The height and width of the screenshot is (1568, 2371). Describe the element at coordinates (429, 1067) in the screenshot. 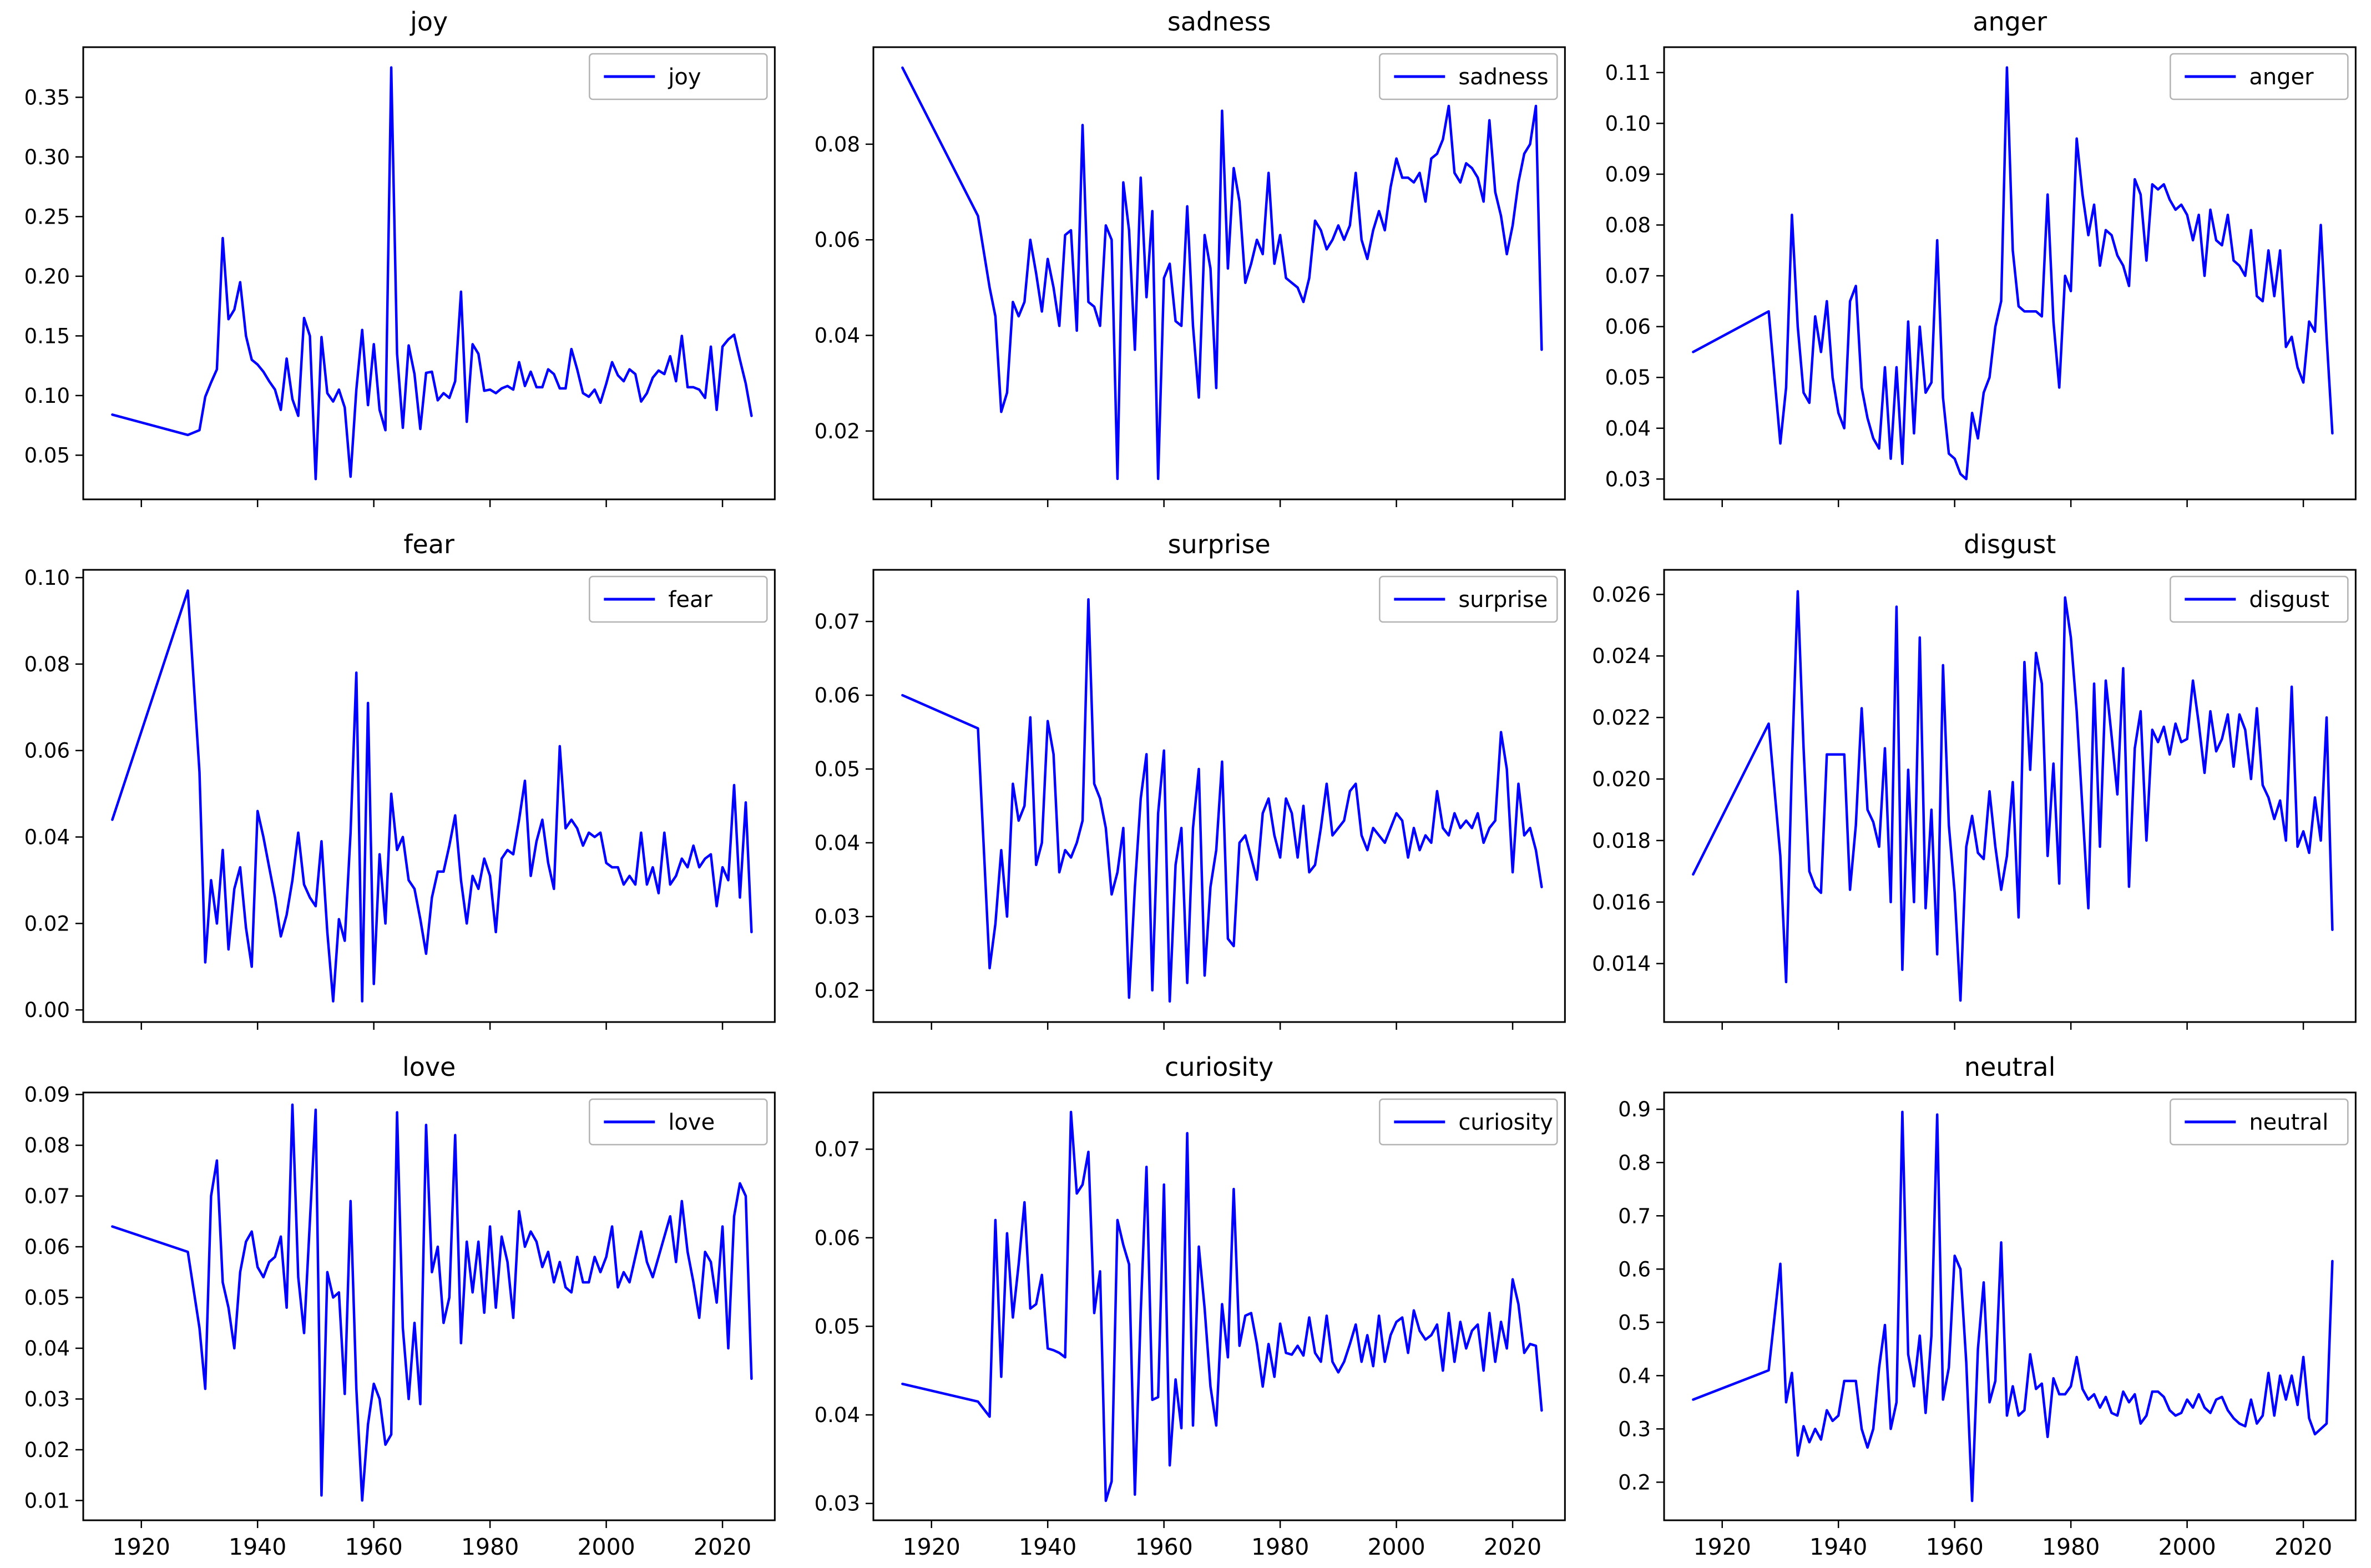

I see `subplot-title: love` at that location.